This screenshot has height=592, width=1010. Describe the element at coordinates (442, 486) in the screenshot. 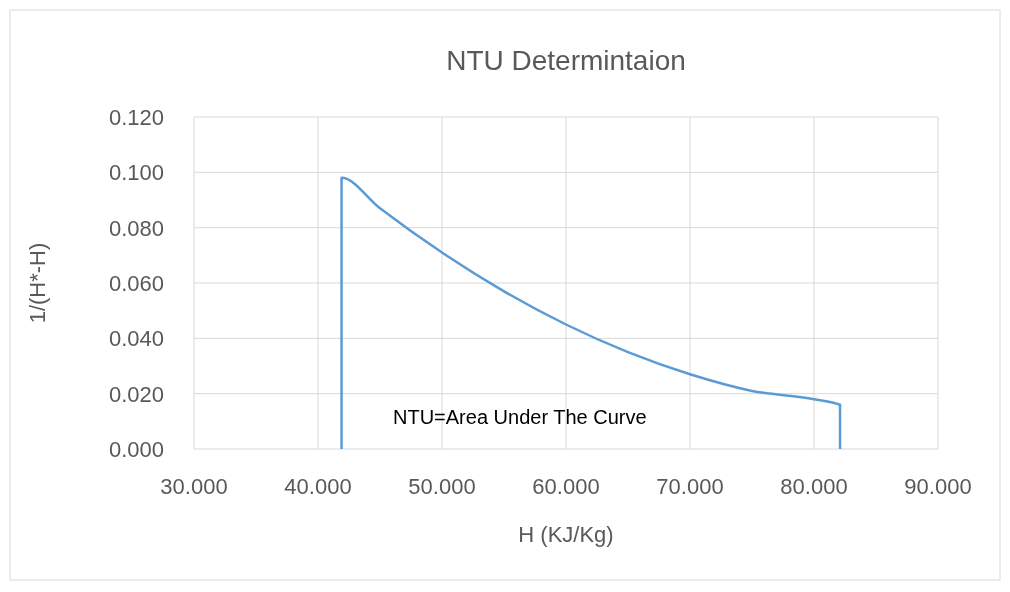

I see `x-tick-label: 50.000` at that location.